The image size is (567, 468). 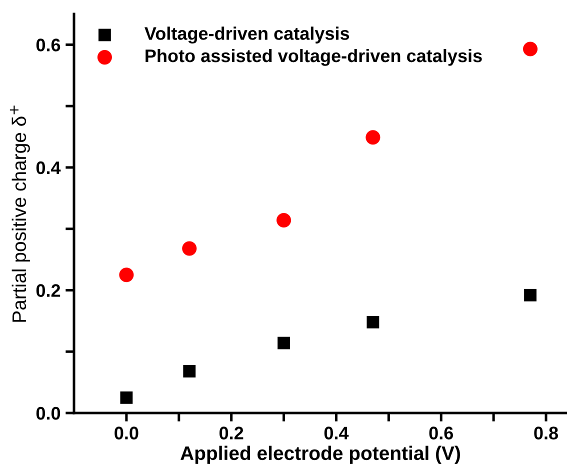 I want to click on y-tick-label: 0.2, so click(x=48, y=290).